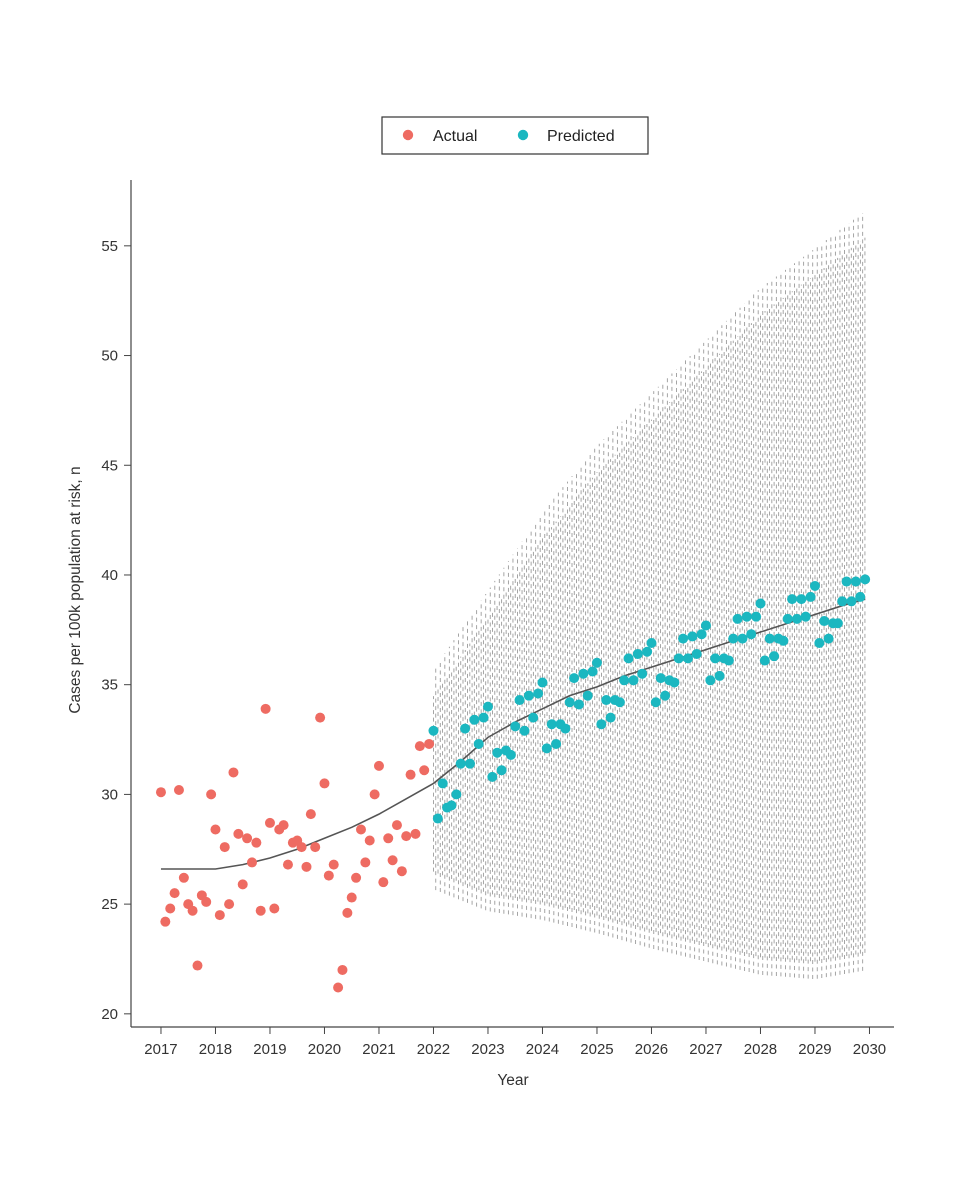  What do you see at coordinates (116, 630) in the screenshot?
I see `y-ticks: 20 25 30 35 40 45 50 55` at bounding box center [116, 630].